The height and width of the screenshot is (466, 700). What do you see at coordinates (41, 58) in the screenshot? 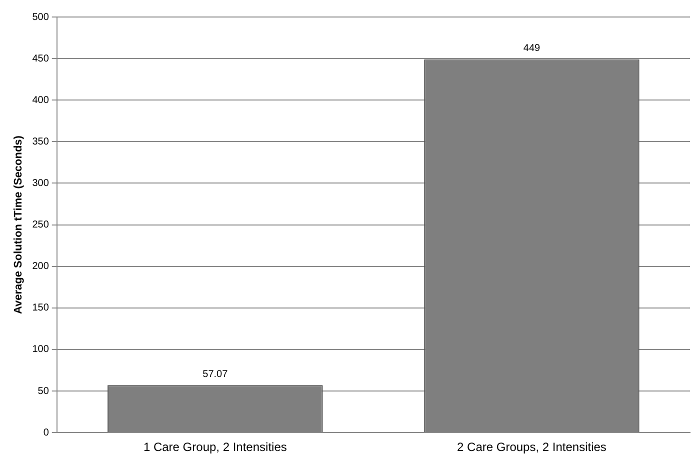
I see `y-tick-label: 450` at bounding box center [41, 58].